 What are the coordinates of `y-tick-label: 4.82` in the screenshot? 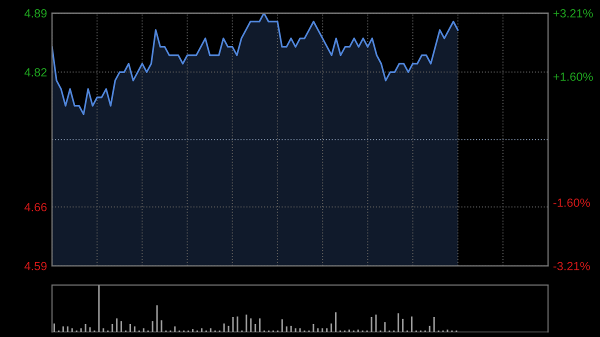 It's located at (35, 72).